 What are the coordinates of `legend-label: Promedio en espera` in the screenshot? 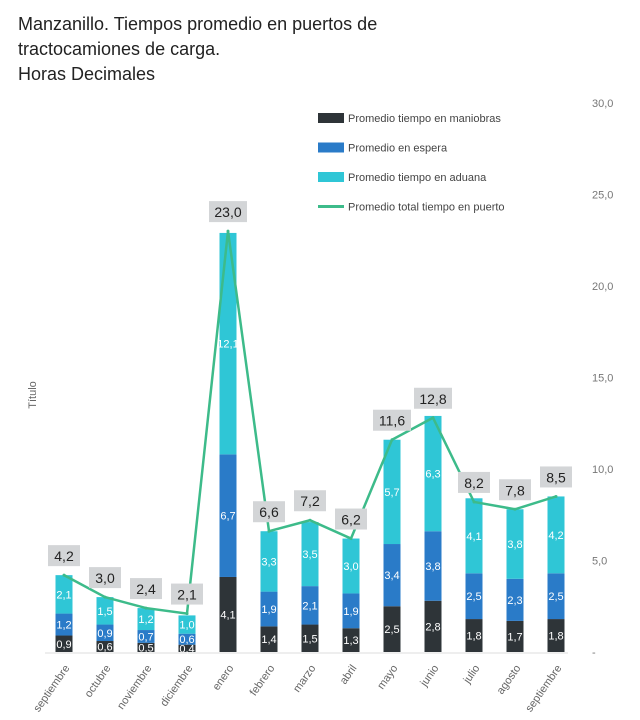 It's located at (398, 149).